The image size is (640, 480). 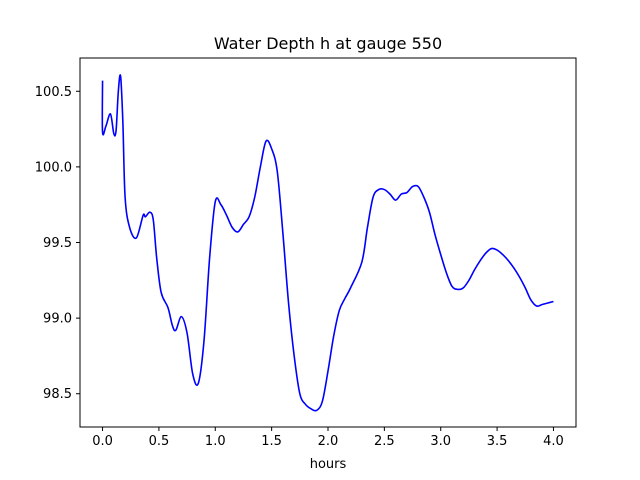 I want to click on x-tick-label: 0.5, so click(x=159, y=441).